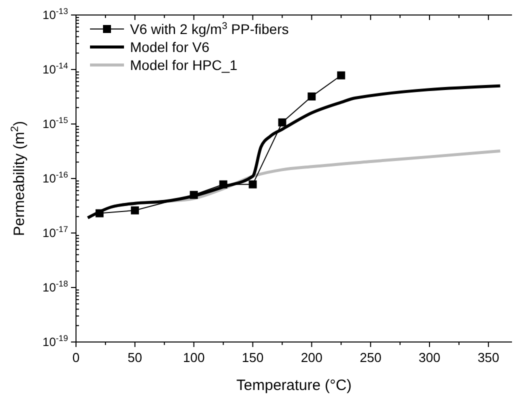 Image resolution: width=518 pixels, height=400 pixels. Describe the element at coordinates (489, 357) in the screenshot. I see `x-tick-label: 350` at that location.